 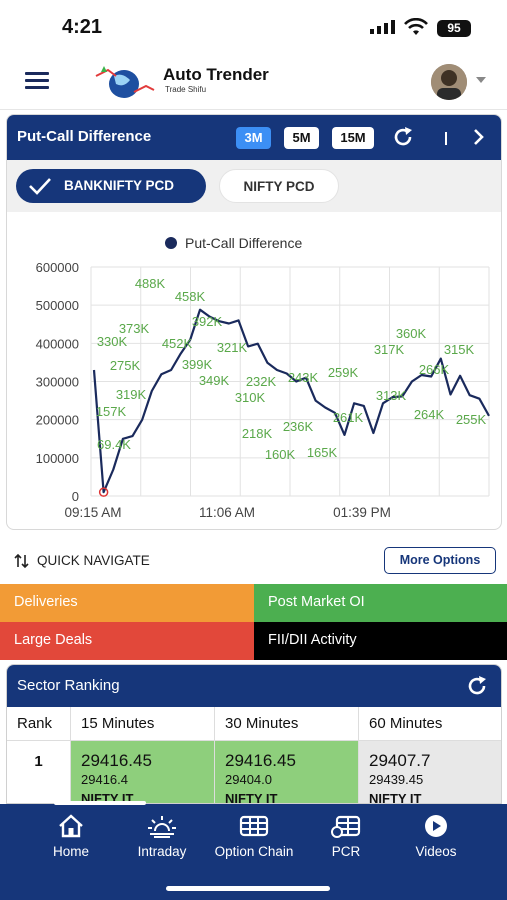 I want to click on timeframe-5m-button: 5M, so click(x=301, y=138).